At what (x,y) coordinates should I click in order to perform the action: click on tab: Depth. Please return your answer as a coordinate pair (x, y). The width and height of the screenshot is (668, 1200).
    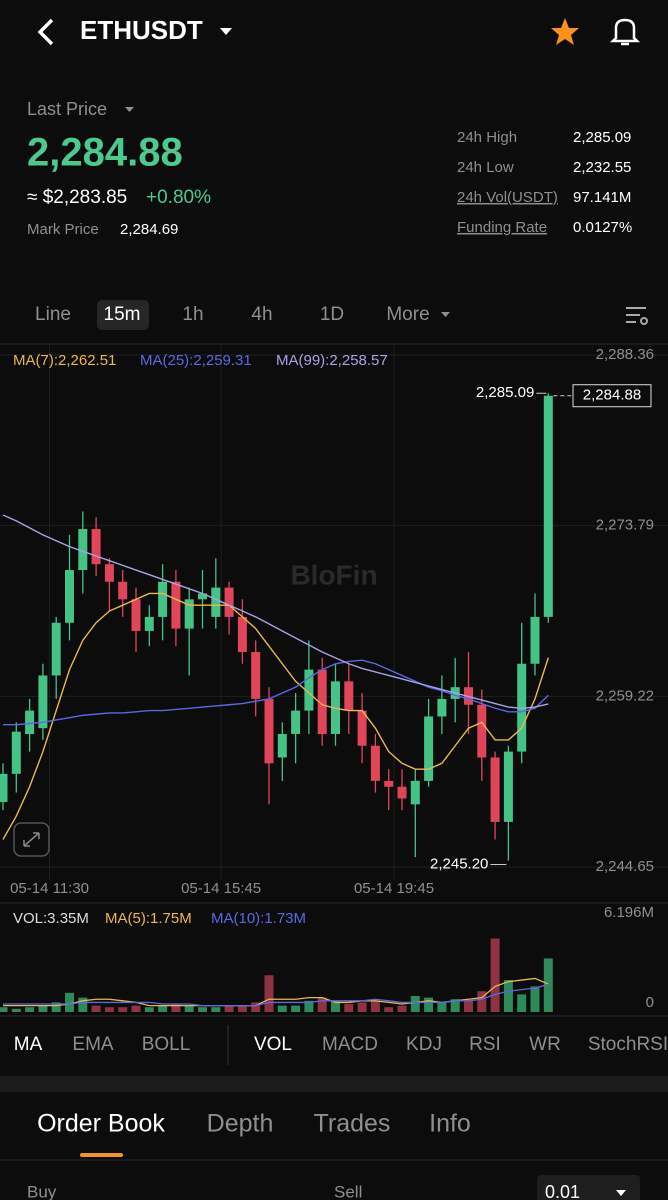
    Looking at the image, I should click on (240, 1124).